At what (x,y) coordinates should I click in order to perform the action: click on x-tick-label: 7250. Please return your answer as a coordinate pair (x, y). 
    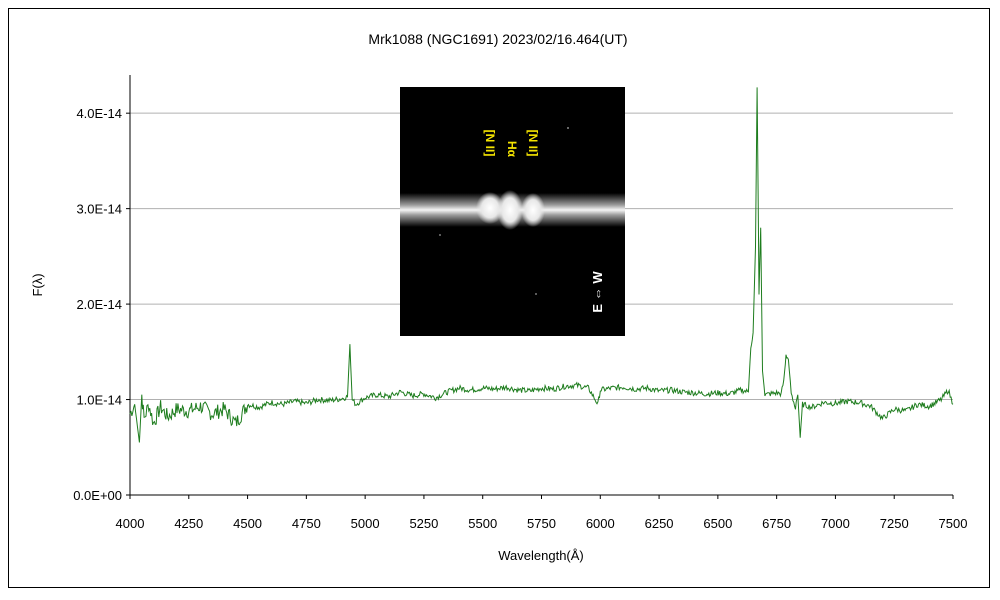
    Looking at the image, I should click on (894, 523).